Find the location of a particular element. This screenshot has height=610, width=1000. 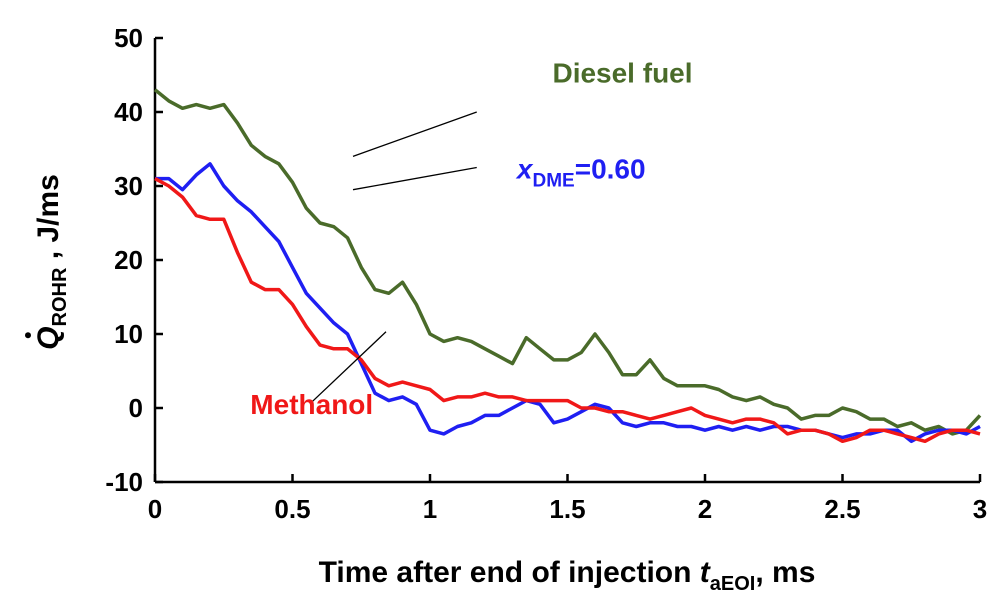

q-dot is located at coordinates (28, 335).